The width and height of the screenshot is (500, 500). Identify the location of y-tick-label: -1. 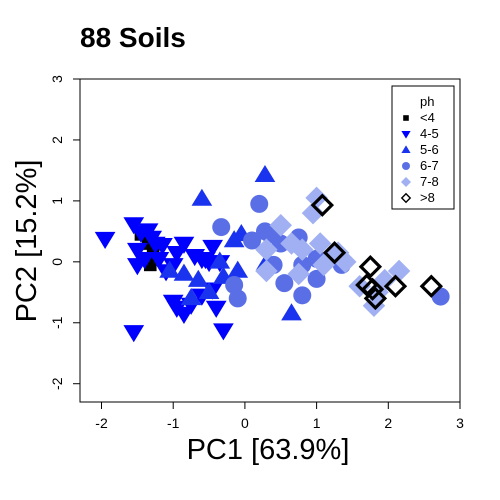
(57, 322).